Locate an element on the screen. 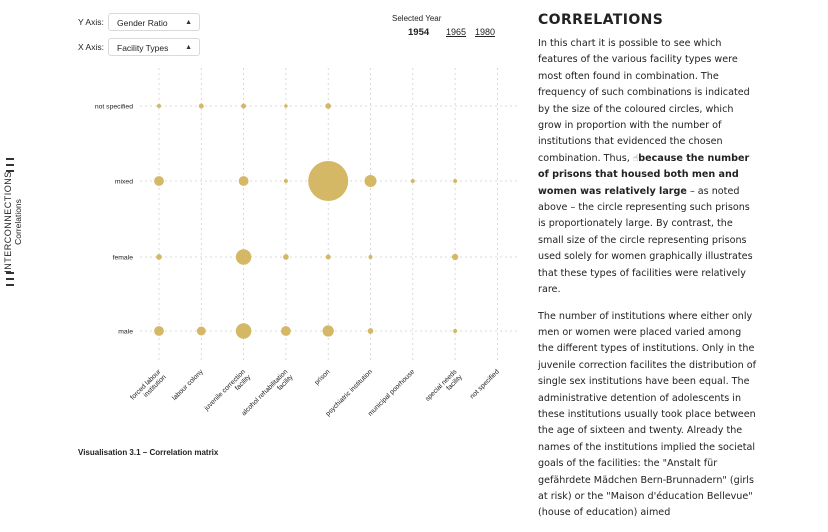  x-tick-label-line: labour colony is located at coordinates (188, 385).